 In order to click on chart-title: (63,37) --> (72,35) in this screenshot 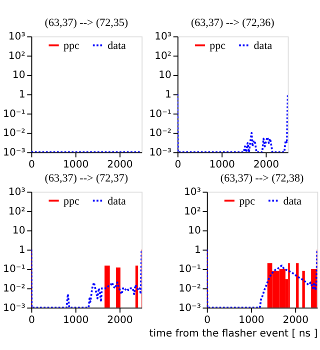, I will do `click(86, 23)`.